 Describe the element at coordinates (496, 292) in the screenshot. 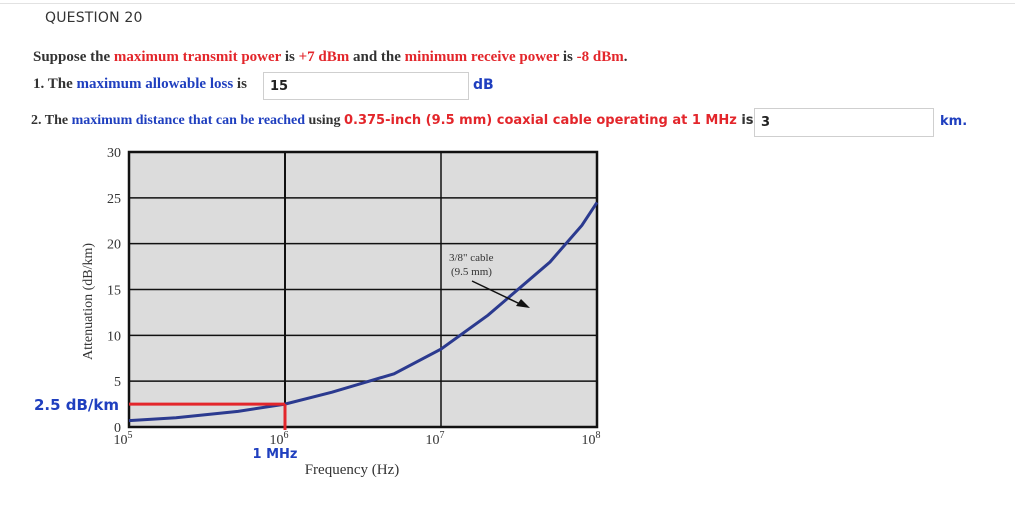

I see `cable-arrow-line` at that location.